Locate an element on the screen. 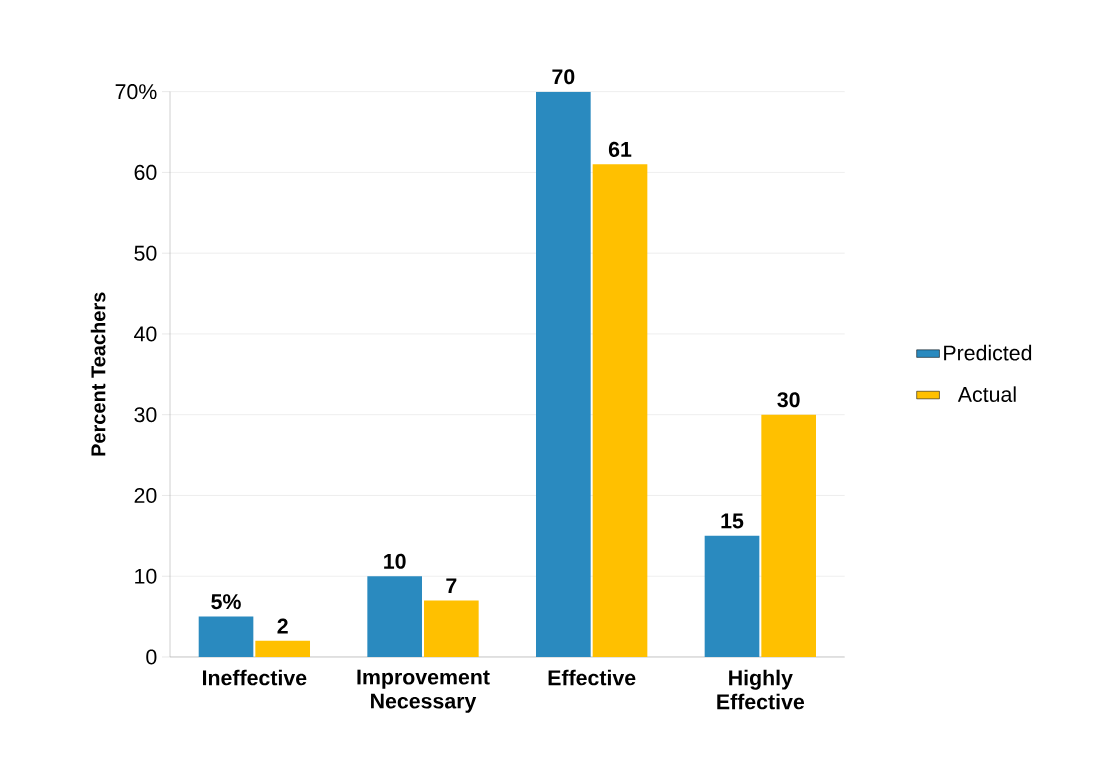 The image size is (1116, 762). y-tick-label: 60 is located at coordinates (145, 172).